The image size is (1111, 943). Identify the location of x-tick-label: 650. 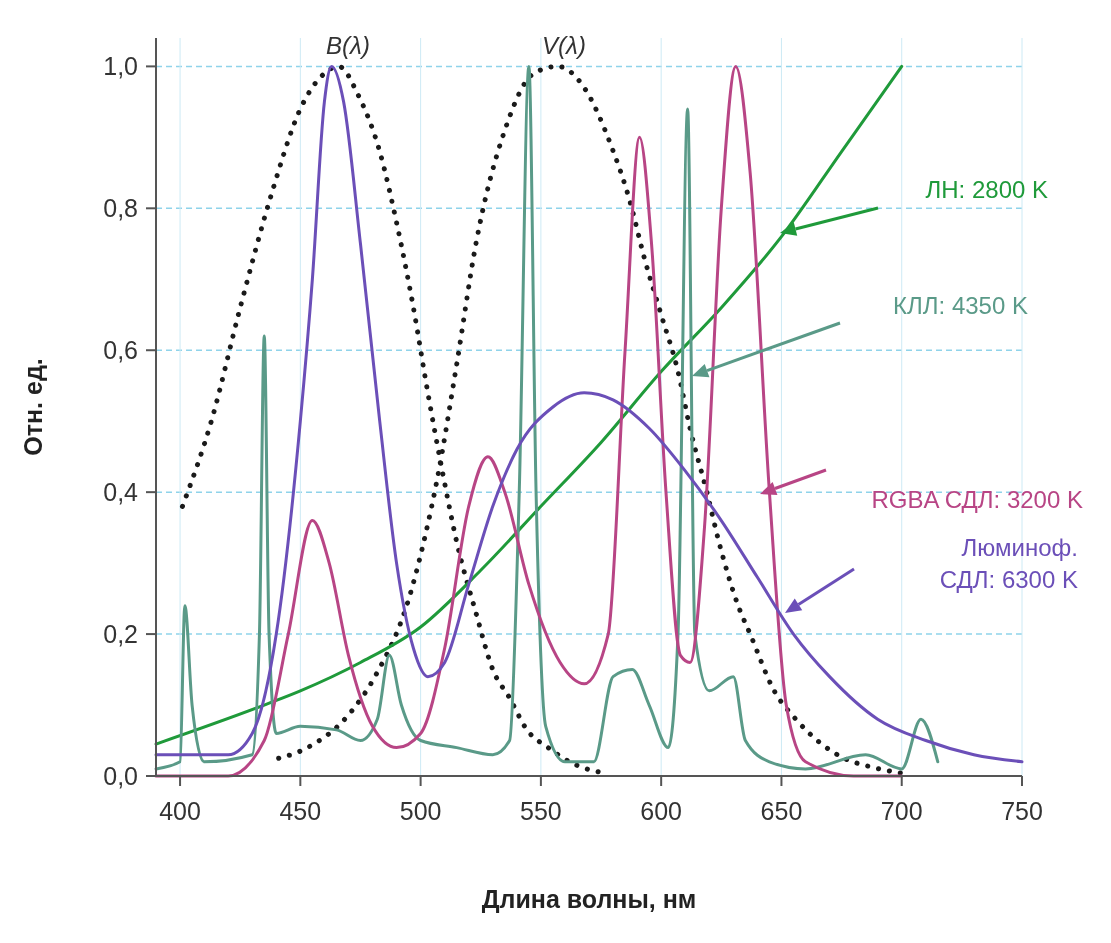
(781, 811).